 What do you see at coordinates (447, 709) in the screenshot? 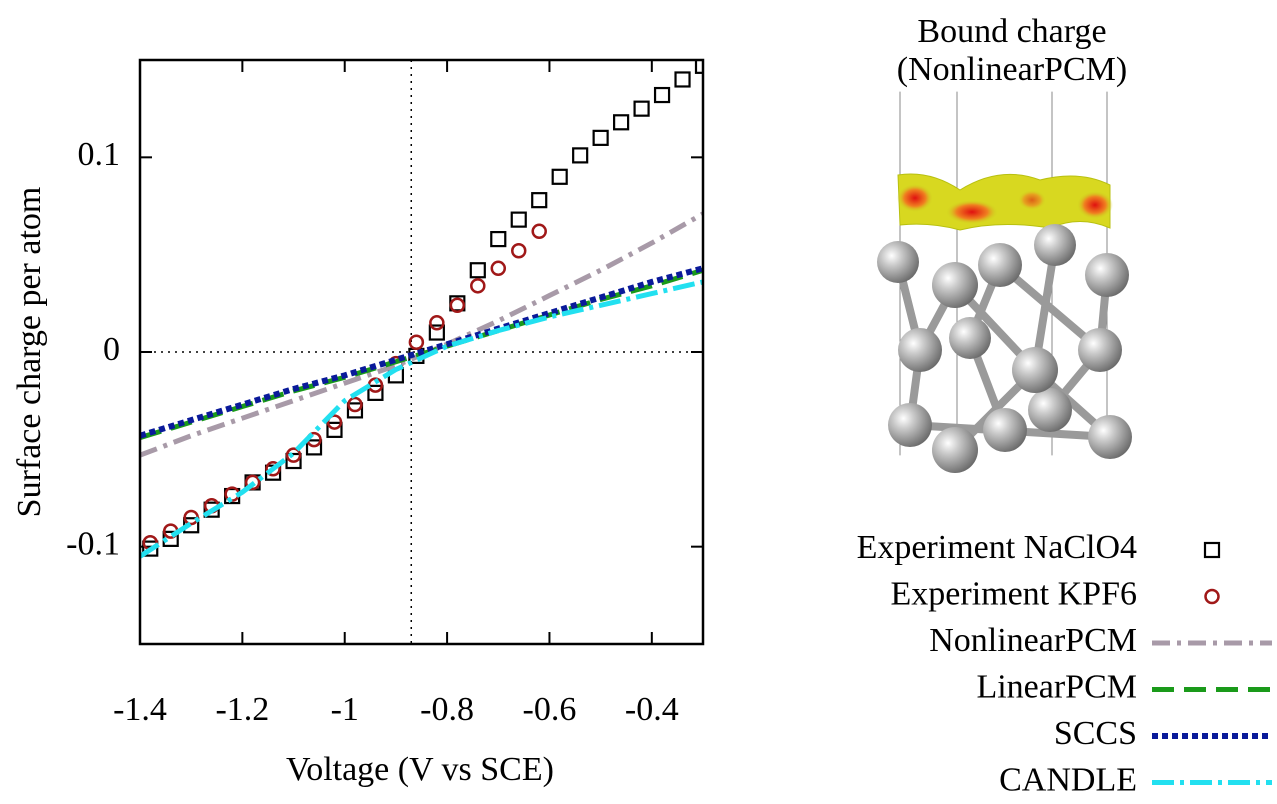
I see `x-tick-label: -0.8` at bounding box center [447, 709].